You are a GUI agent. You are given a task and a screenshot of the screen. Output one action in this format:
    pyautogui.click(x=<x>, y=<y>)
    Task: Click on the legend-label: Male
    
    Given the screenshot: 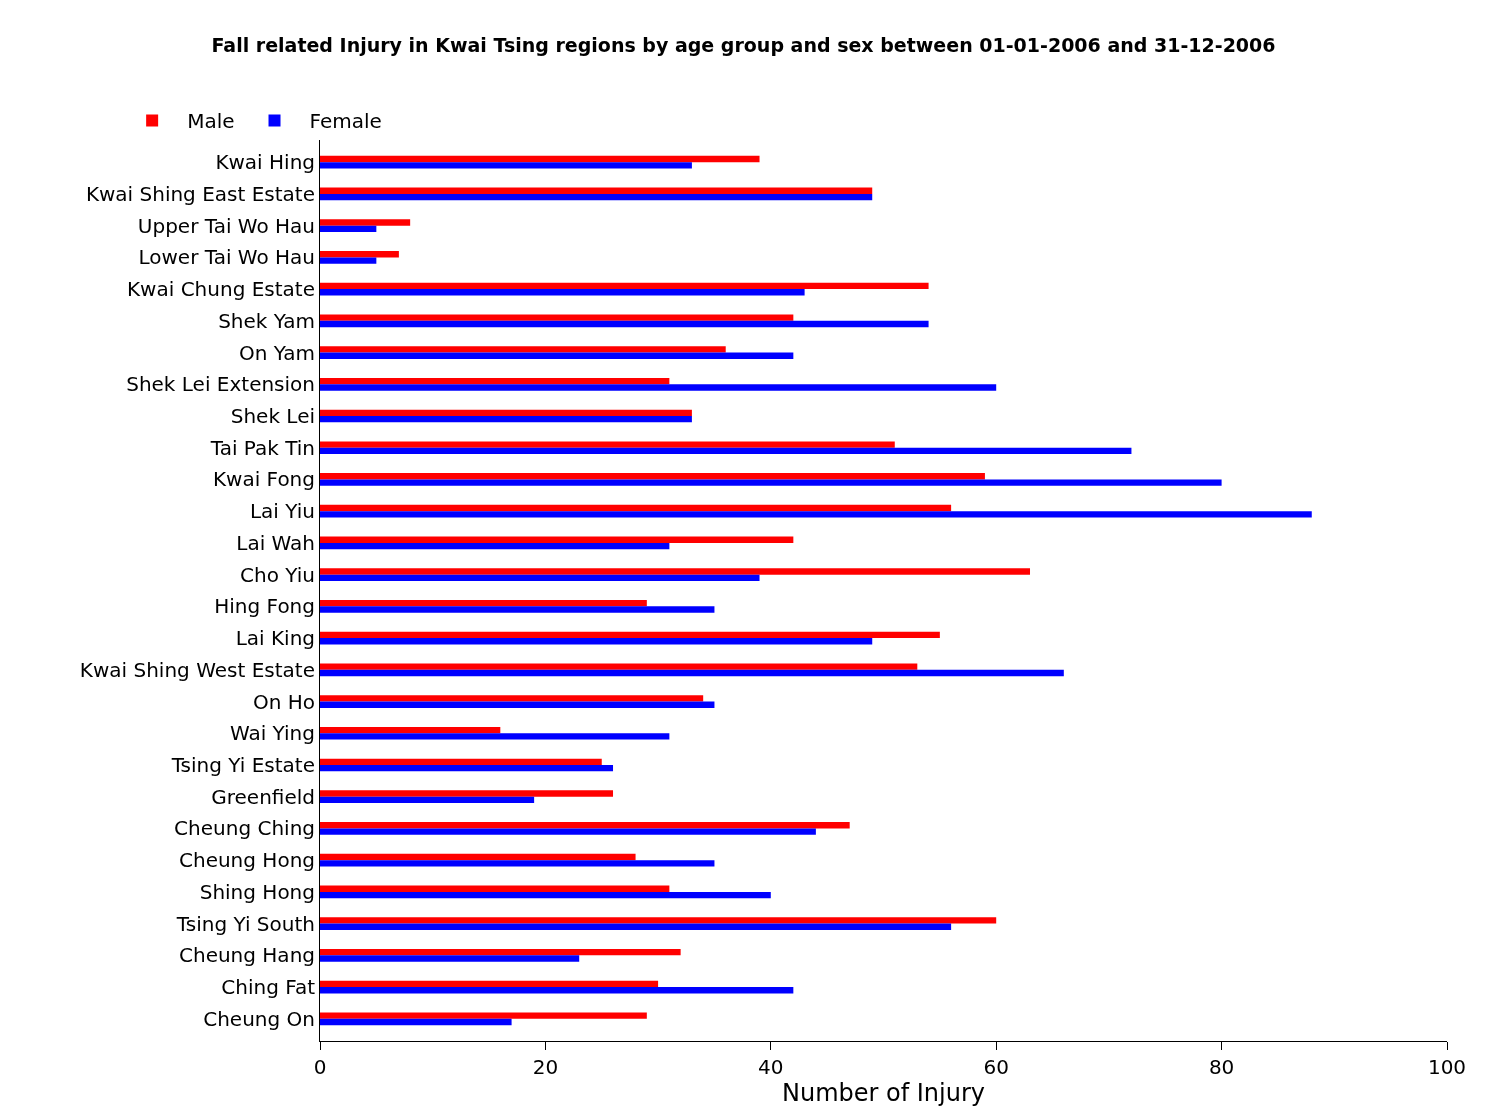 What is the action you would take?
    pyautogui.click(x=211, y=121)
    